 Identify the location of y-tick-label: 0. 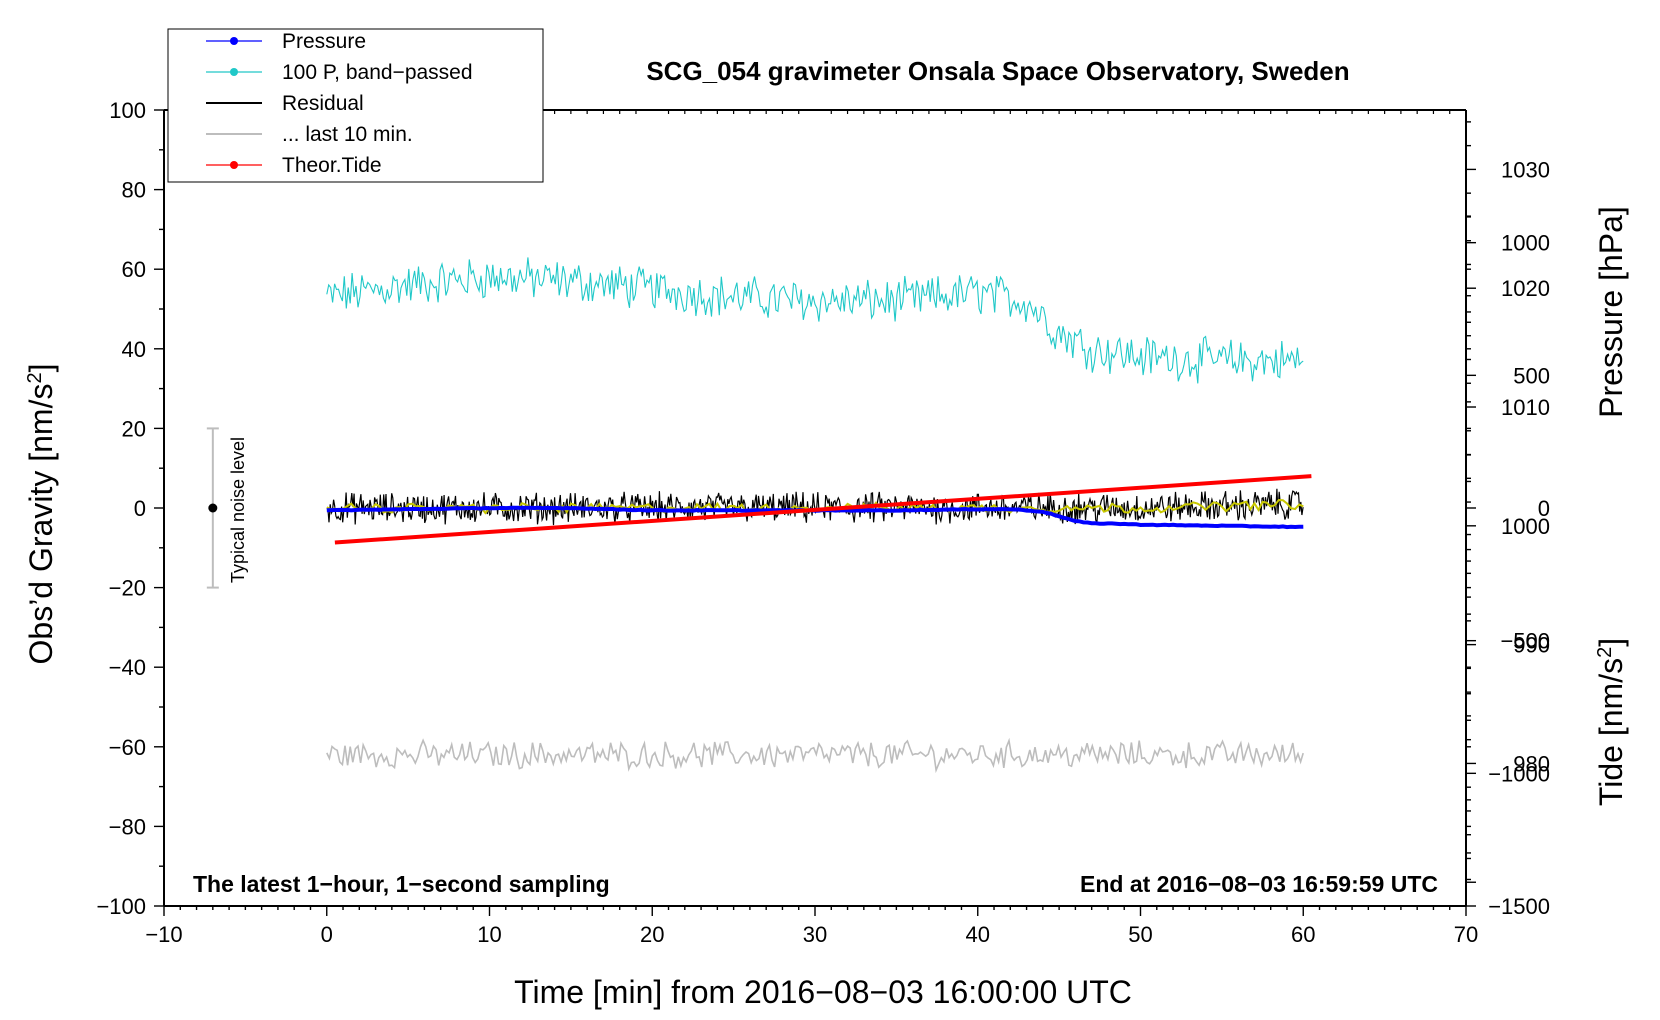
(140, 508).